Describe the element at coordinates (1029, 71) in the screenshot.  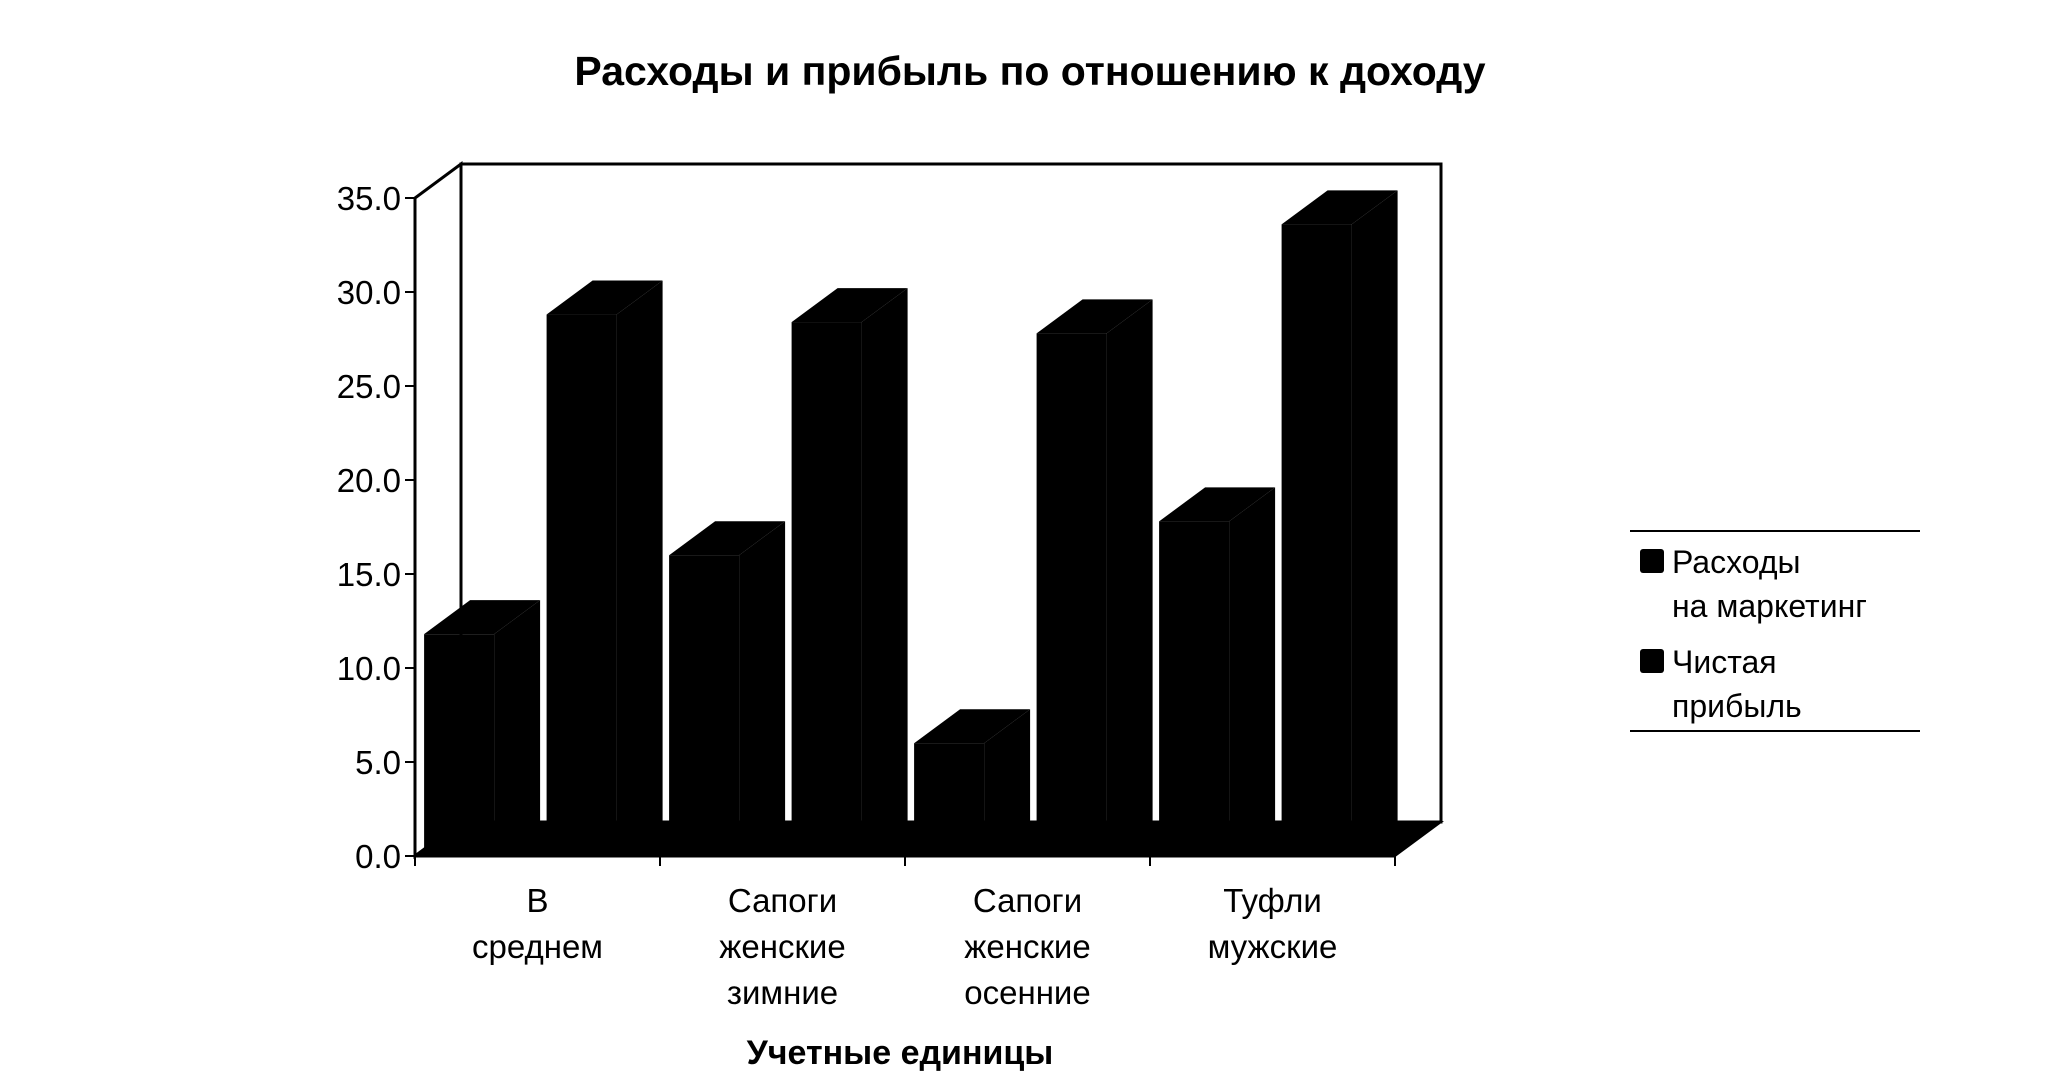
I see `chart-title: Расходы и прибыль по отношению к доходу` at that location.